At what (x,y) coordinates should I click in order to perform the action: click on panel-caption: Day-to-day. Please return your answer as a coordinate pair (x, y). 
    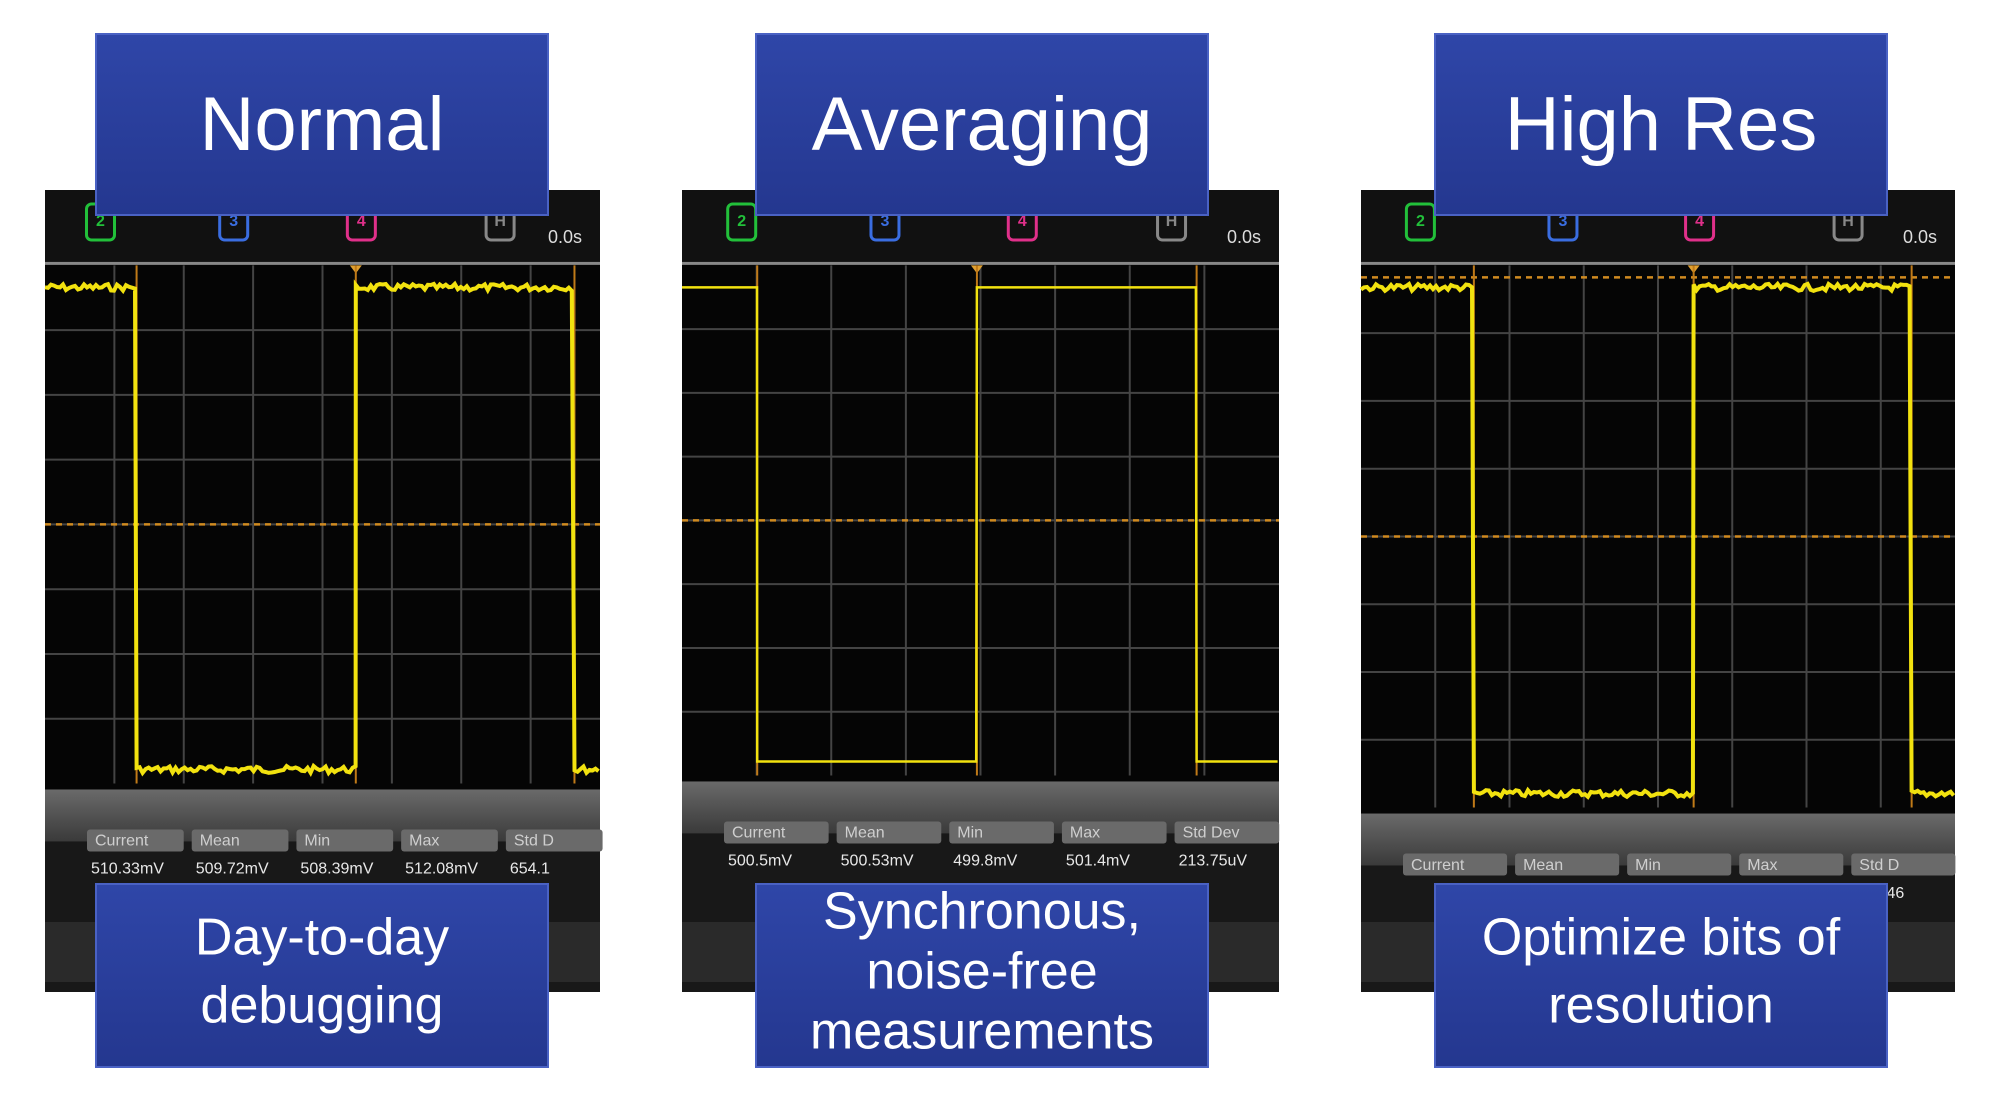
    Looking at the image, I should click on (322, 938).